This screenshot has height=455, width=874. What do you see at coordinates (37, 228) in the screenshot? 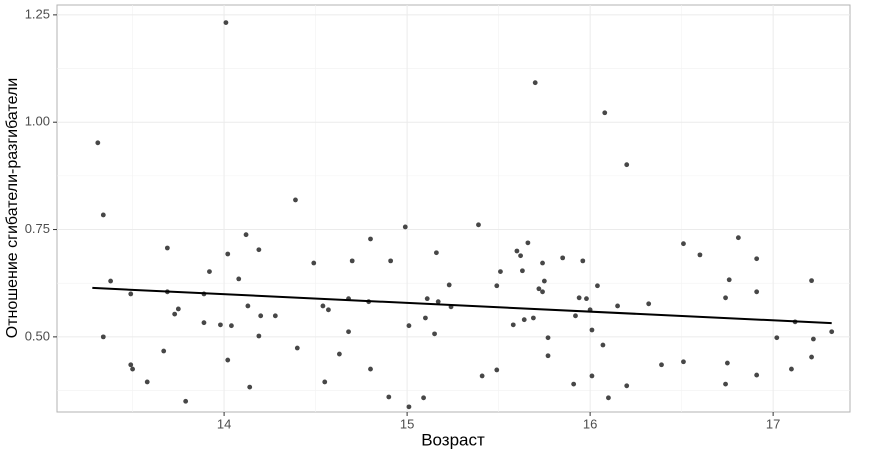
I see `y-tick-label: 0.75` at bounding box center [37, 228].